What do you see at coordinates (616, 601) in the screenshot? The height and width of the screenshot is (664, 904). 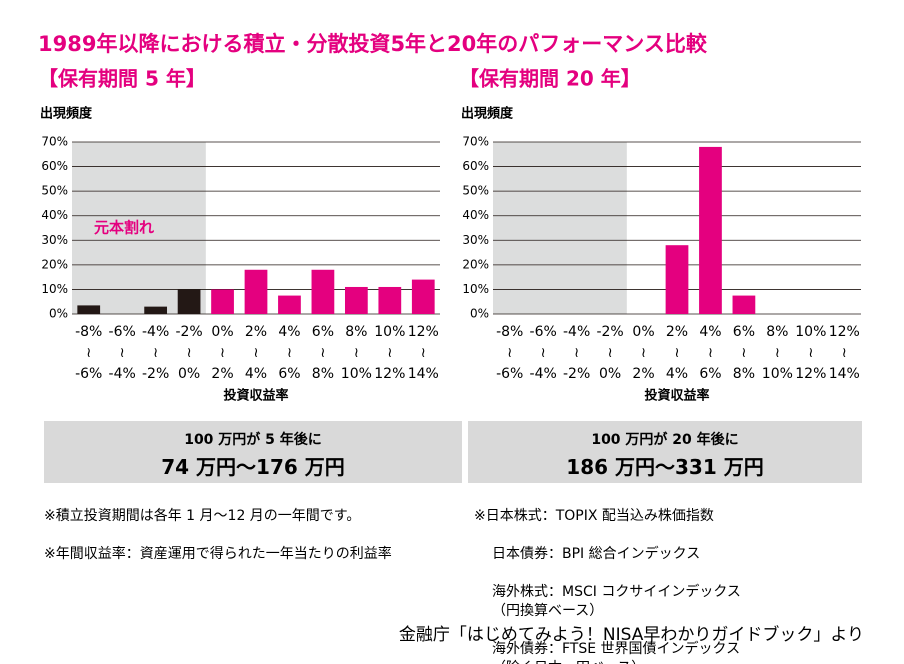 I see `note: 海外株式：MSCI コクサイインデックス （円換算ベース）` at bounding box center [616, 601].